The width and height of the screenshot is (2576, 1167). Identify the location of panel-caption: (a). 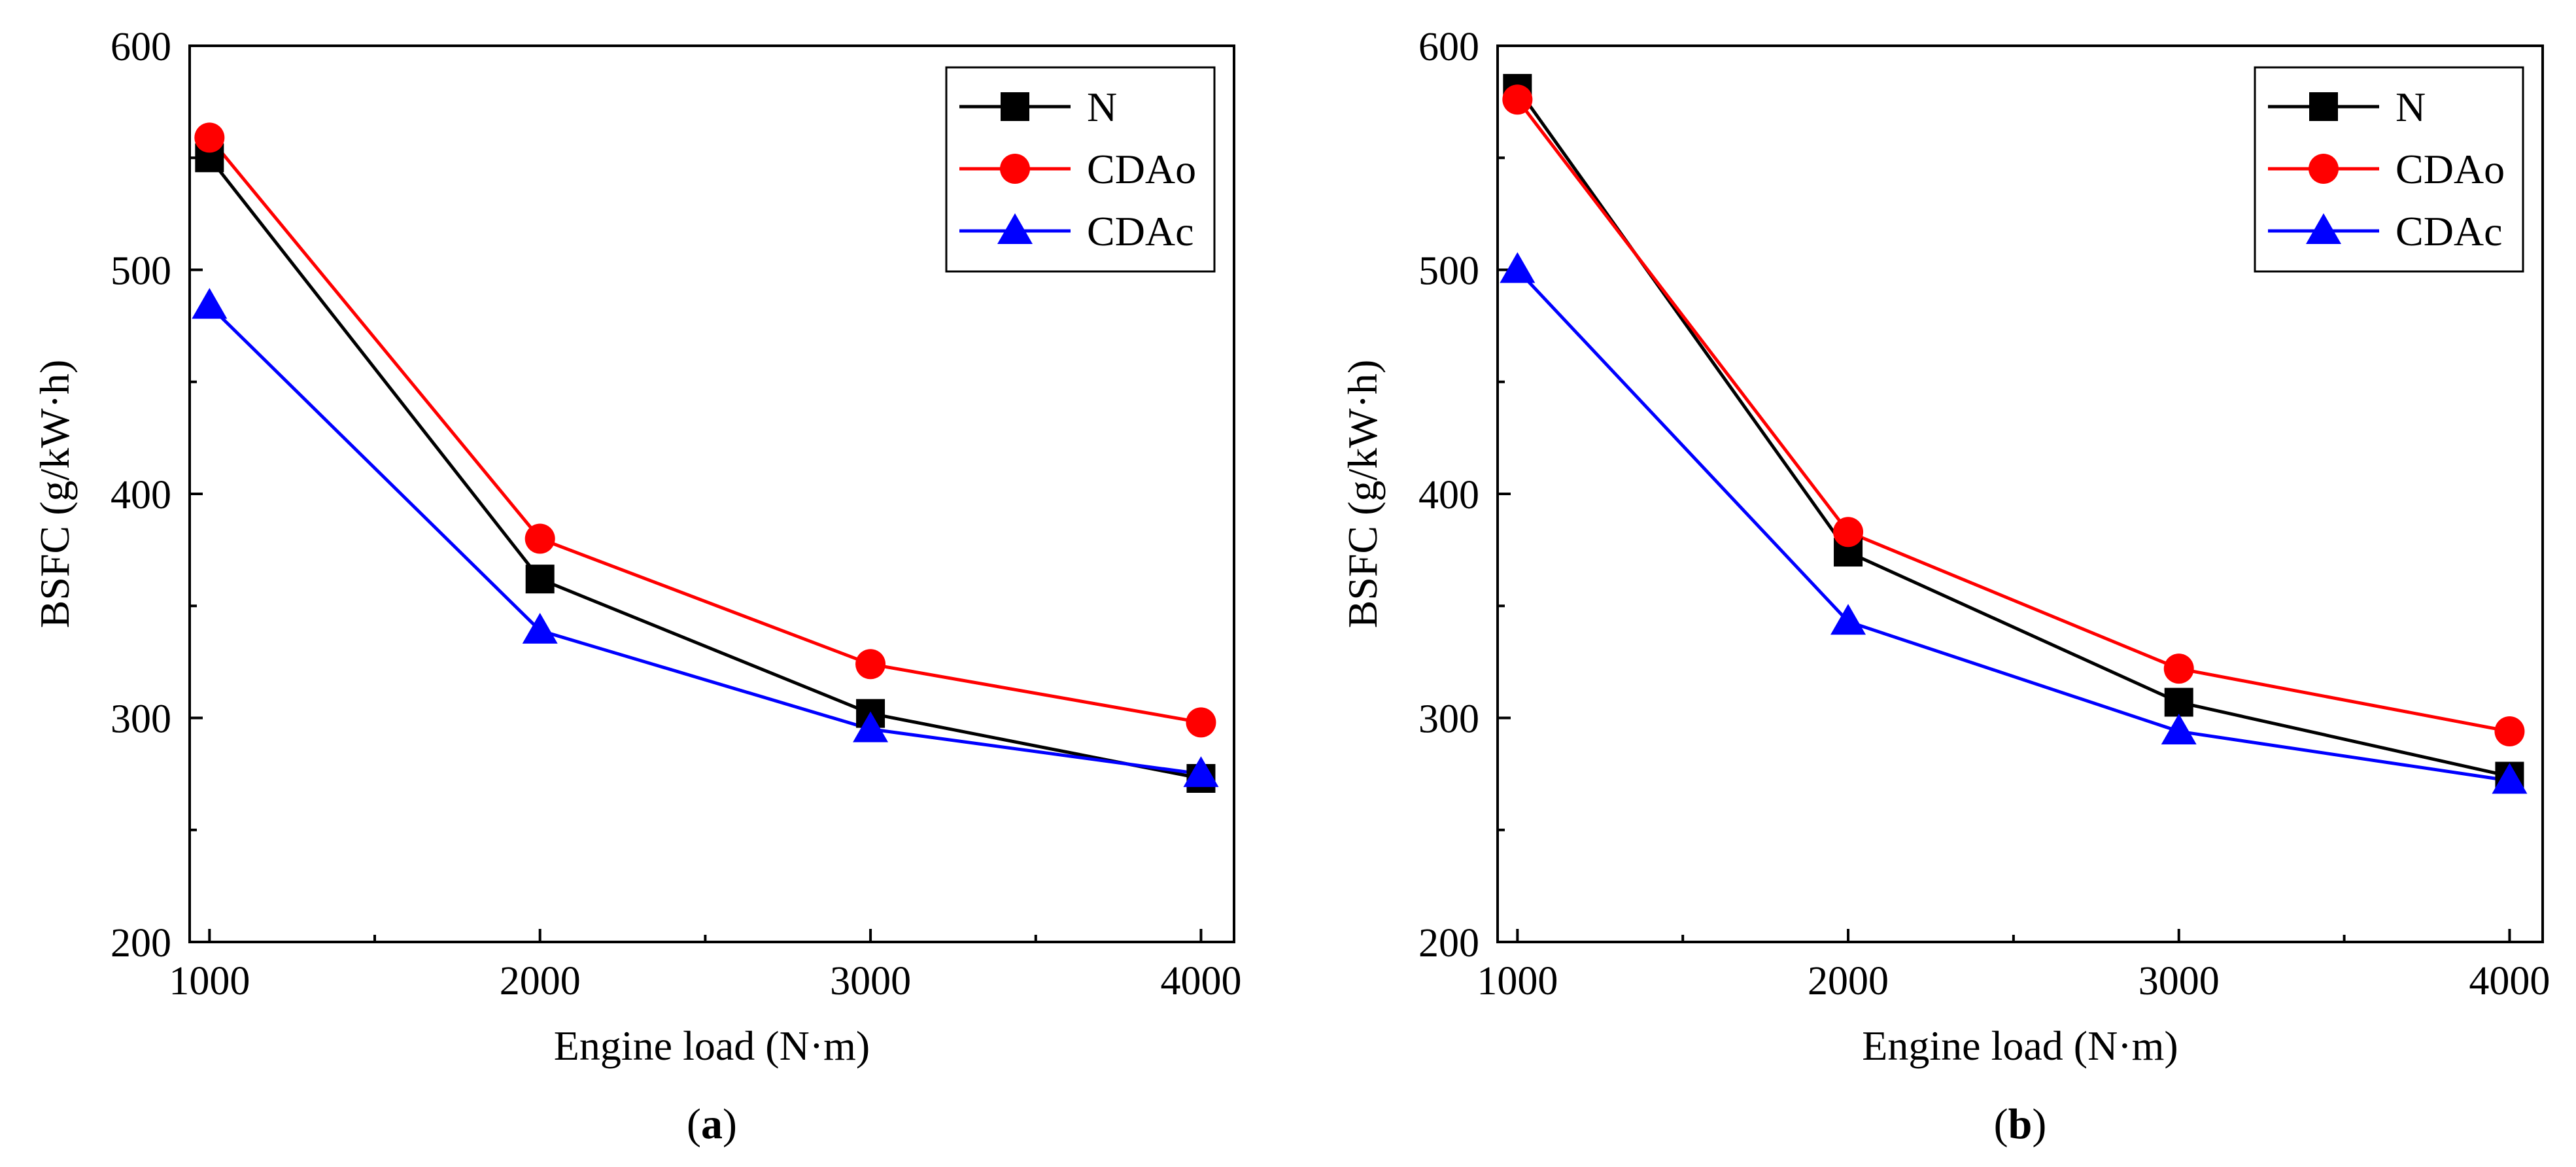
(712, 1124).